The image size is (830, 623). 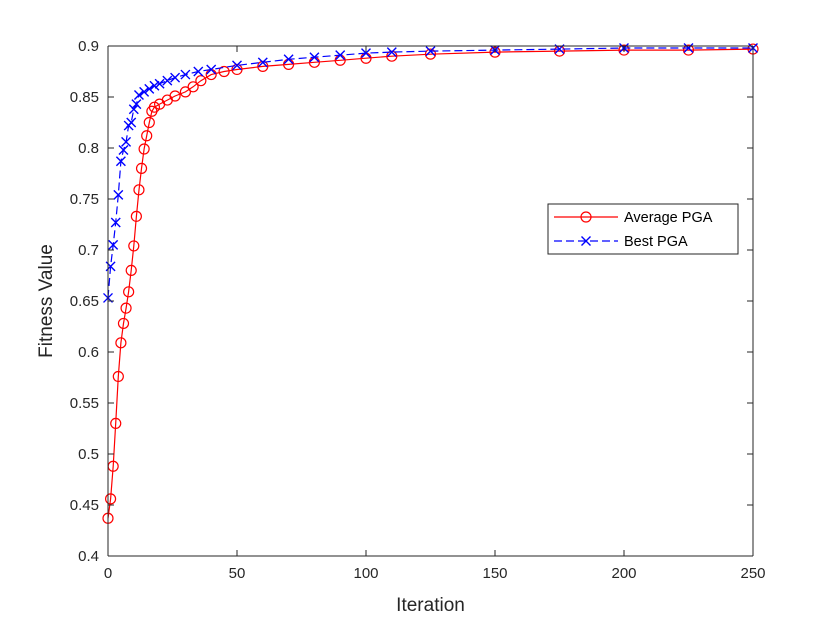 I want to click on y-tick-label: 0.7, so click(x=88, y=250).